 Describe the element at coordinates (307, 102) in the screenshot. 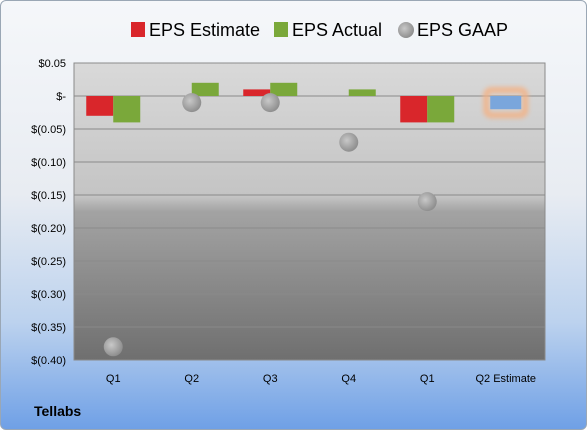

I see `bars-layer` at that location.